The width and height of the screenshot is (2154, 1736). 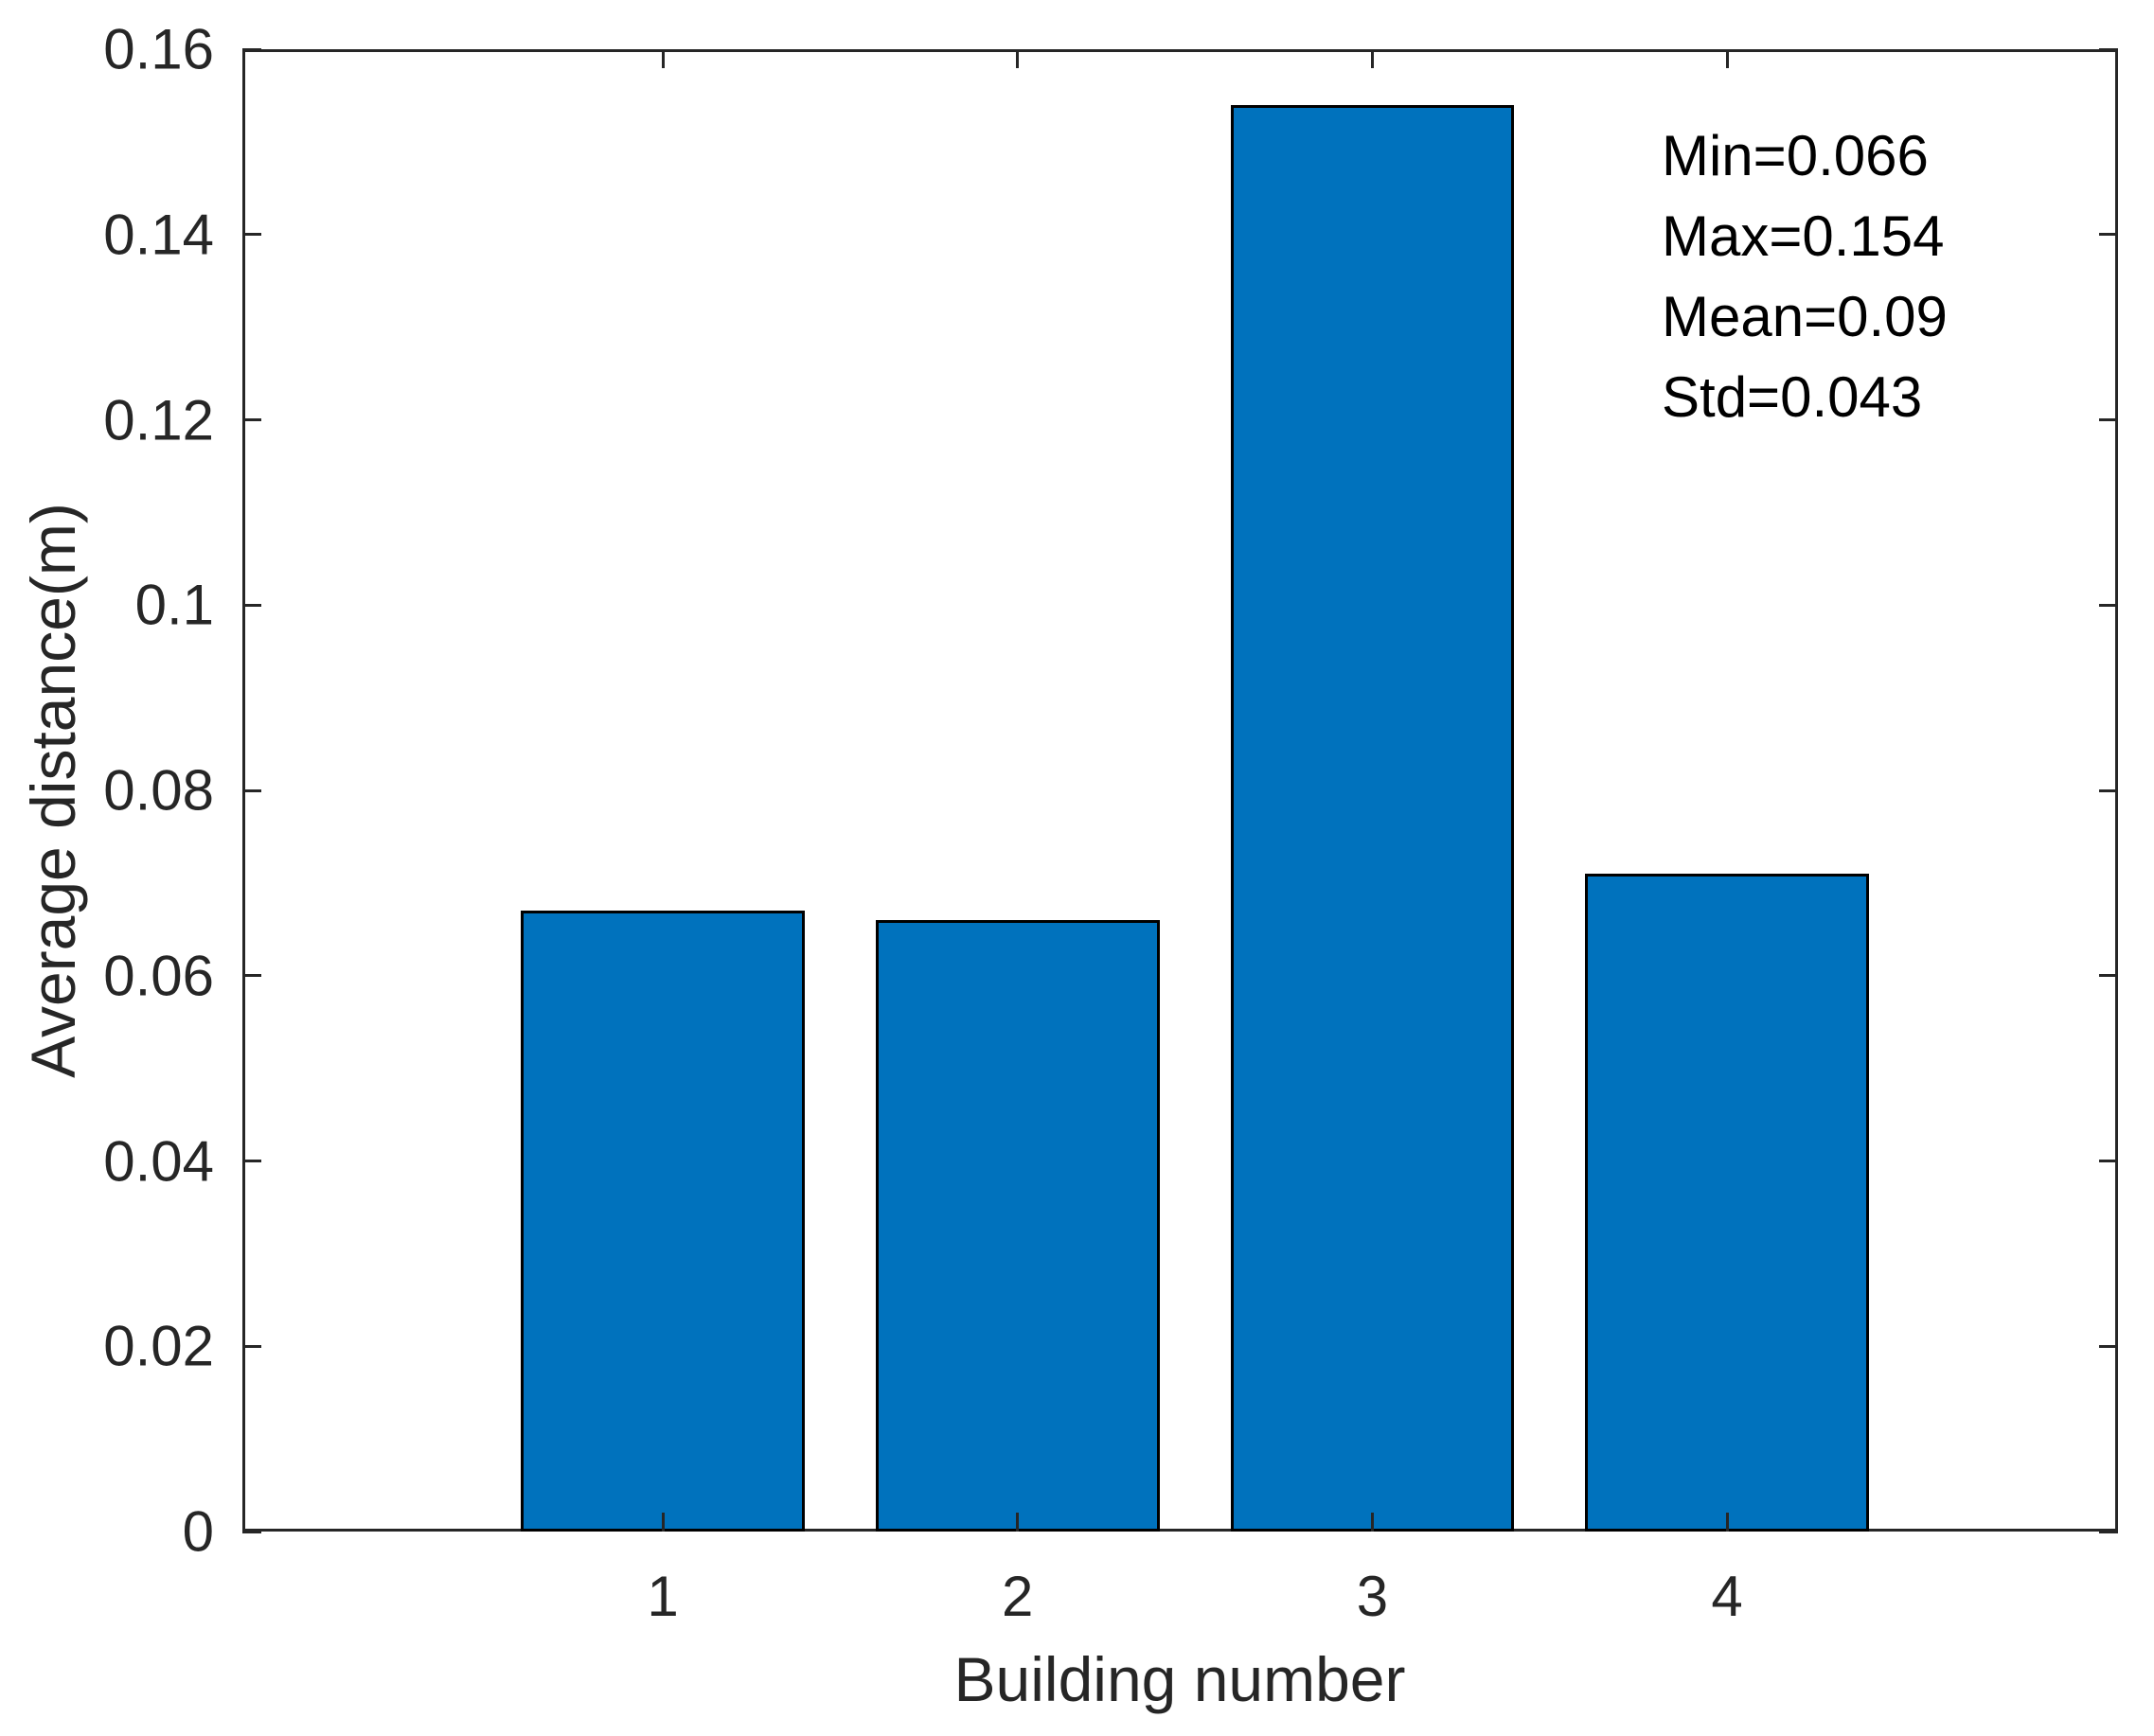 What do you see at coordinates (663, 1596) in the screenshot?
I see `x-tick-label: 1` at bounding box center [663, 1596].